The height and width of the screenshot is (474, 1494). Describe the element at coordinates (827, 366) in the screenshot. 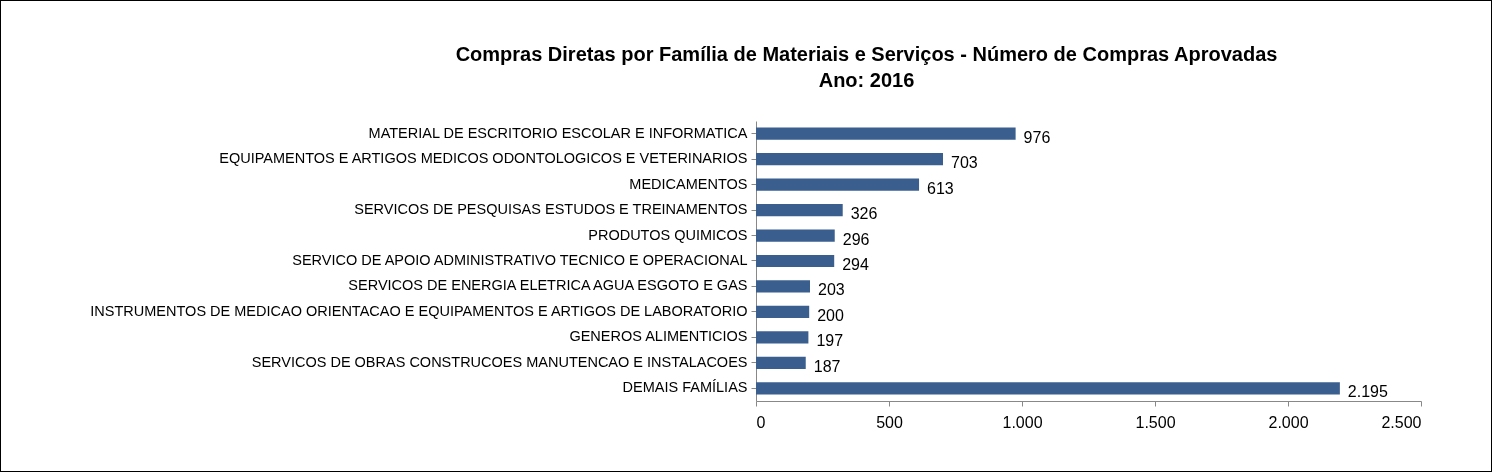

I see `data-label: 187` at that location.